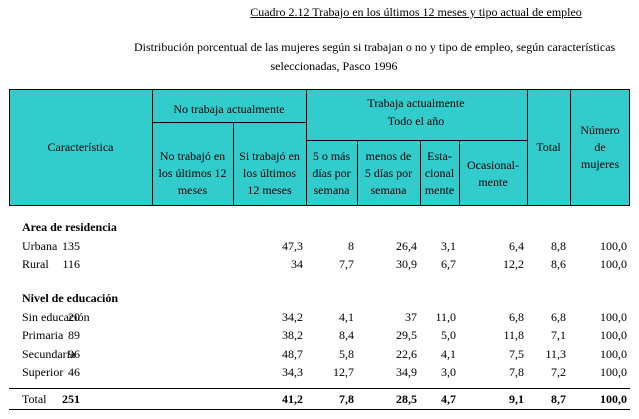  Describe the element at coordinates (558, 372) in the screenshot. I see `cell: 7,2` at that location.